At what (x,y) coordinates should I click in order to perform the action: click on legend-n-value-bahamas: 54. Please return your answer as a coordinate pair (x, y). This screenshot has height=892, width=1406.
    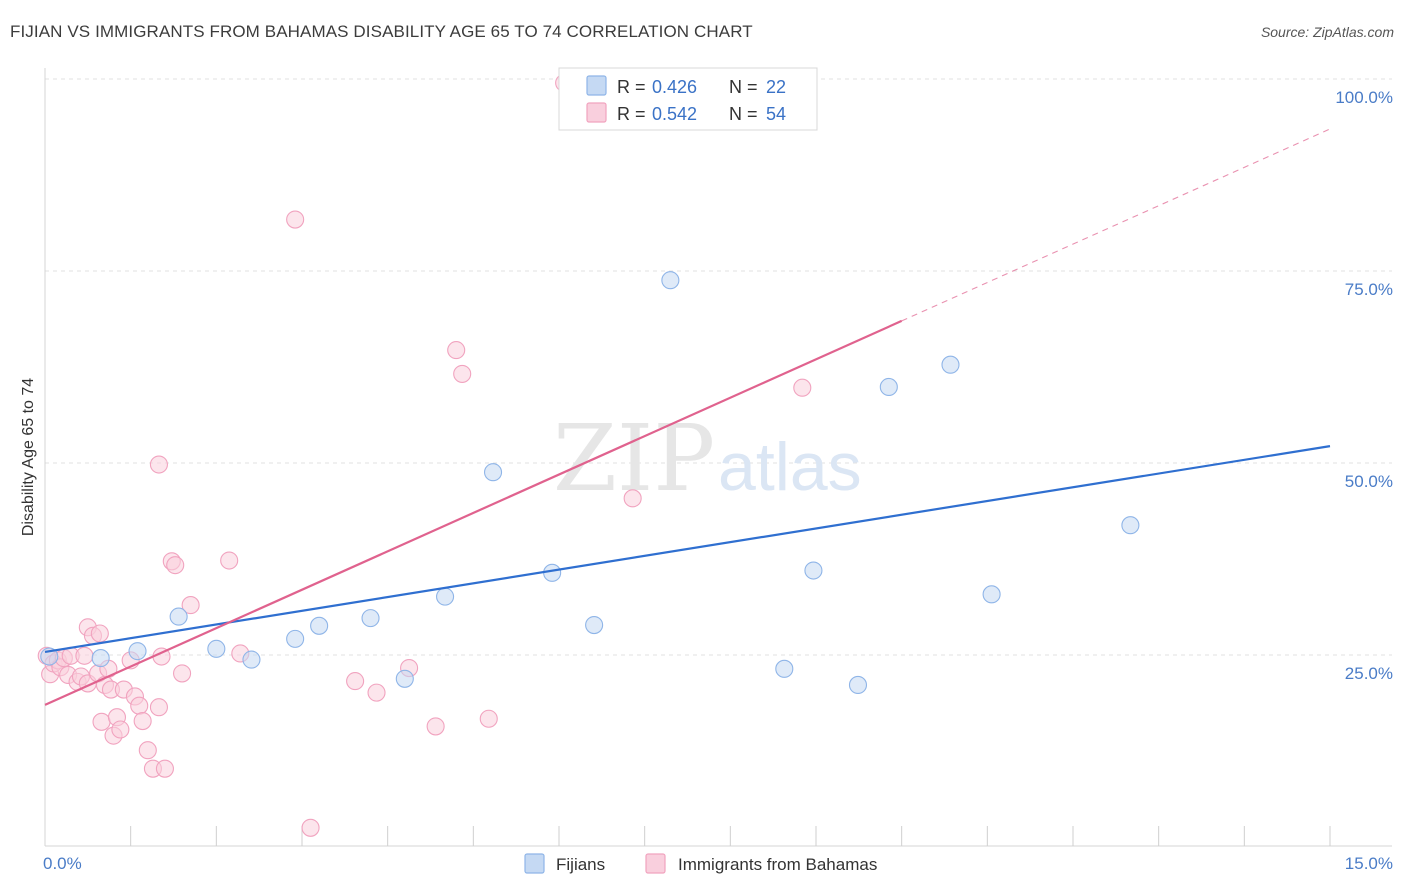
    Looking at the image, I should click on (776, 114).